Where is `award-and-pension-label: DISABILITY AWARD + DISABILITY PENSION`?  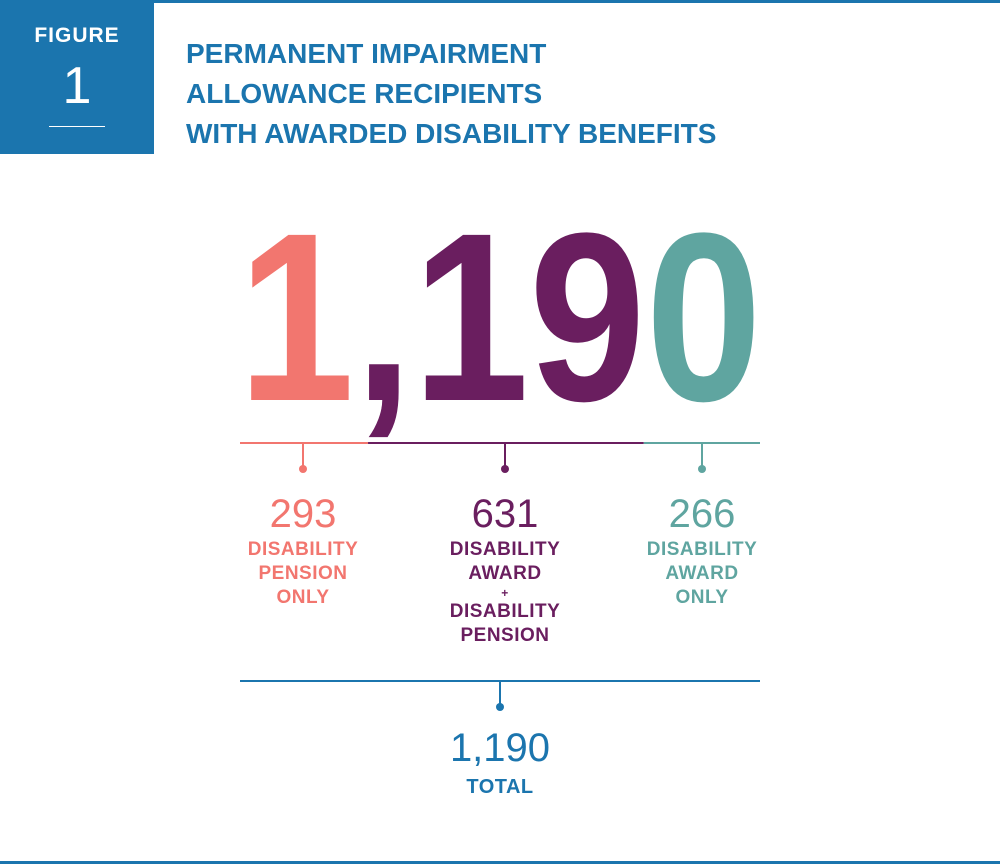
award-and-pension-label: DISABILITY AWARD + DISABILITY PENSION is located at coordinates (505, 593).